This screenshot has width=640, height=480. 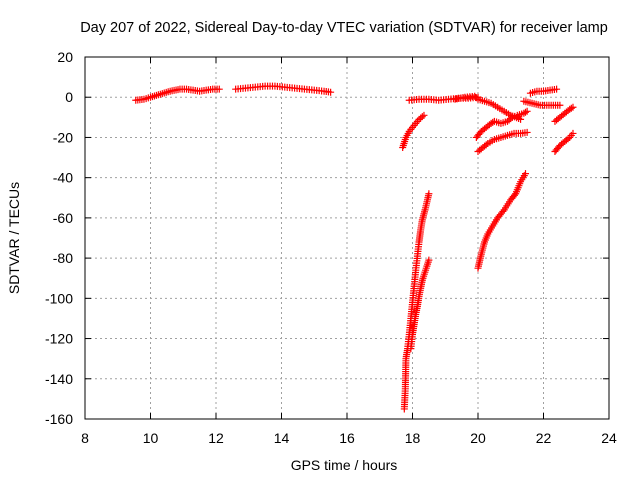 I want to click on y-tick-label: -80, so click(x=63, y=258).